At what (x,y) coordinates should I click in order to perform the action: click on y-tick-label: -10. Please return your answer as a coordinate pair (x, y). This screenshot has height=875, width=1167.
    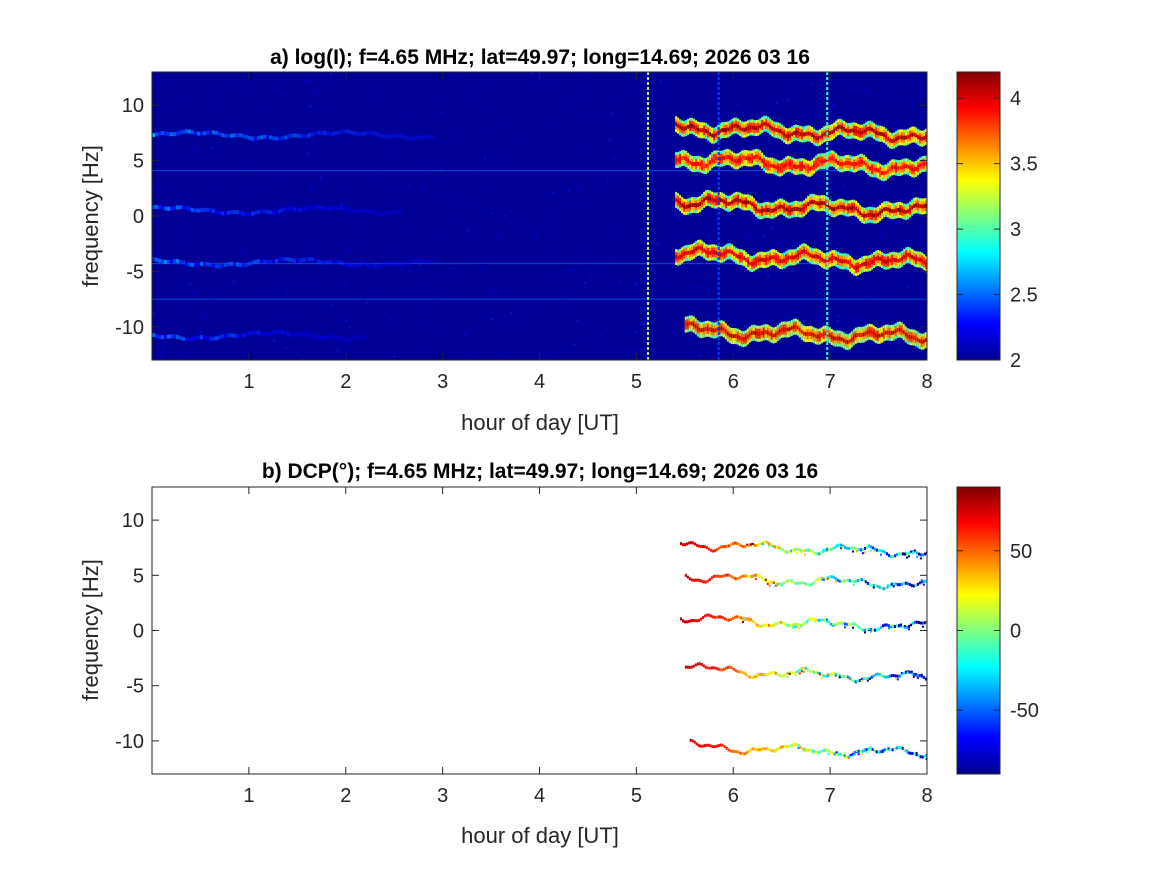
    Looking at the image, I should click on (129, 742).